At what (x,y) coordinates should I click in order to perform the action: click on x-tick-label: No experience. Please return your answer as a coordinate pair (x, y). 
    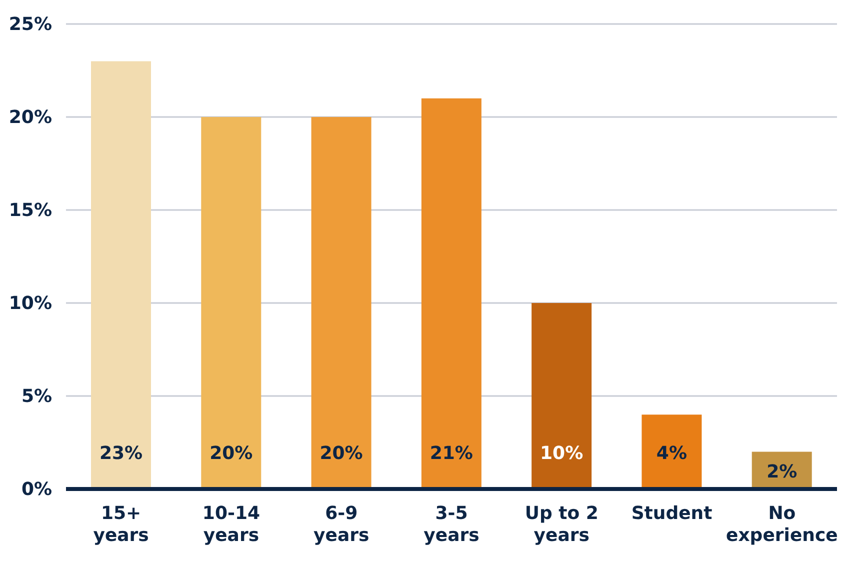
    Looking at the image, I should click on (782, 524).